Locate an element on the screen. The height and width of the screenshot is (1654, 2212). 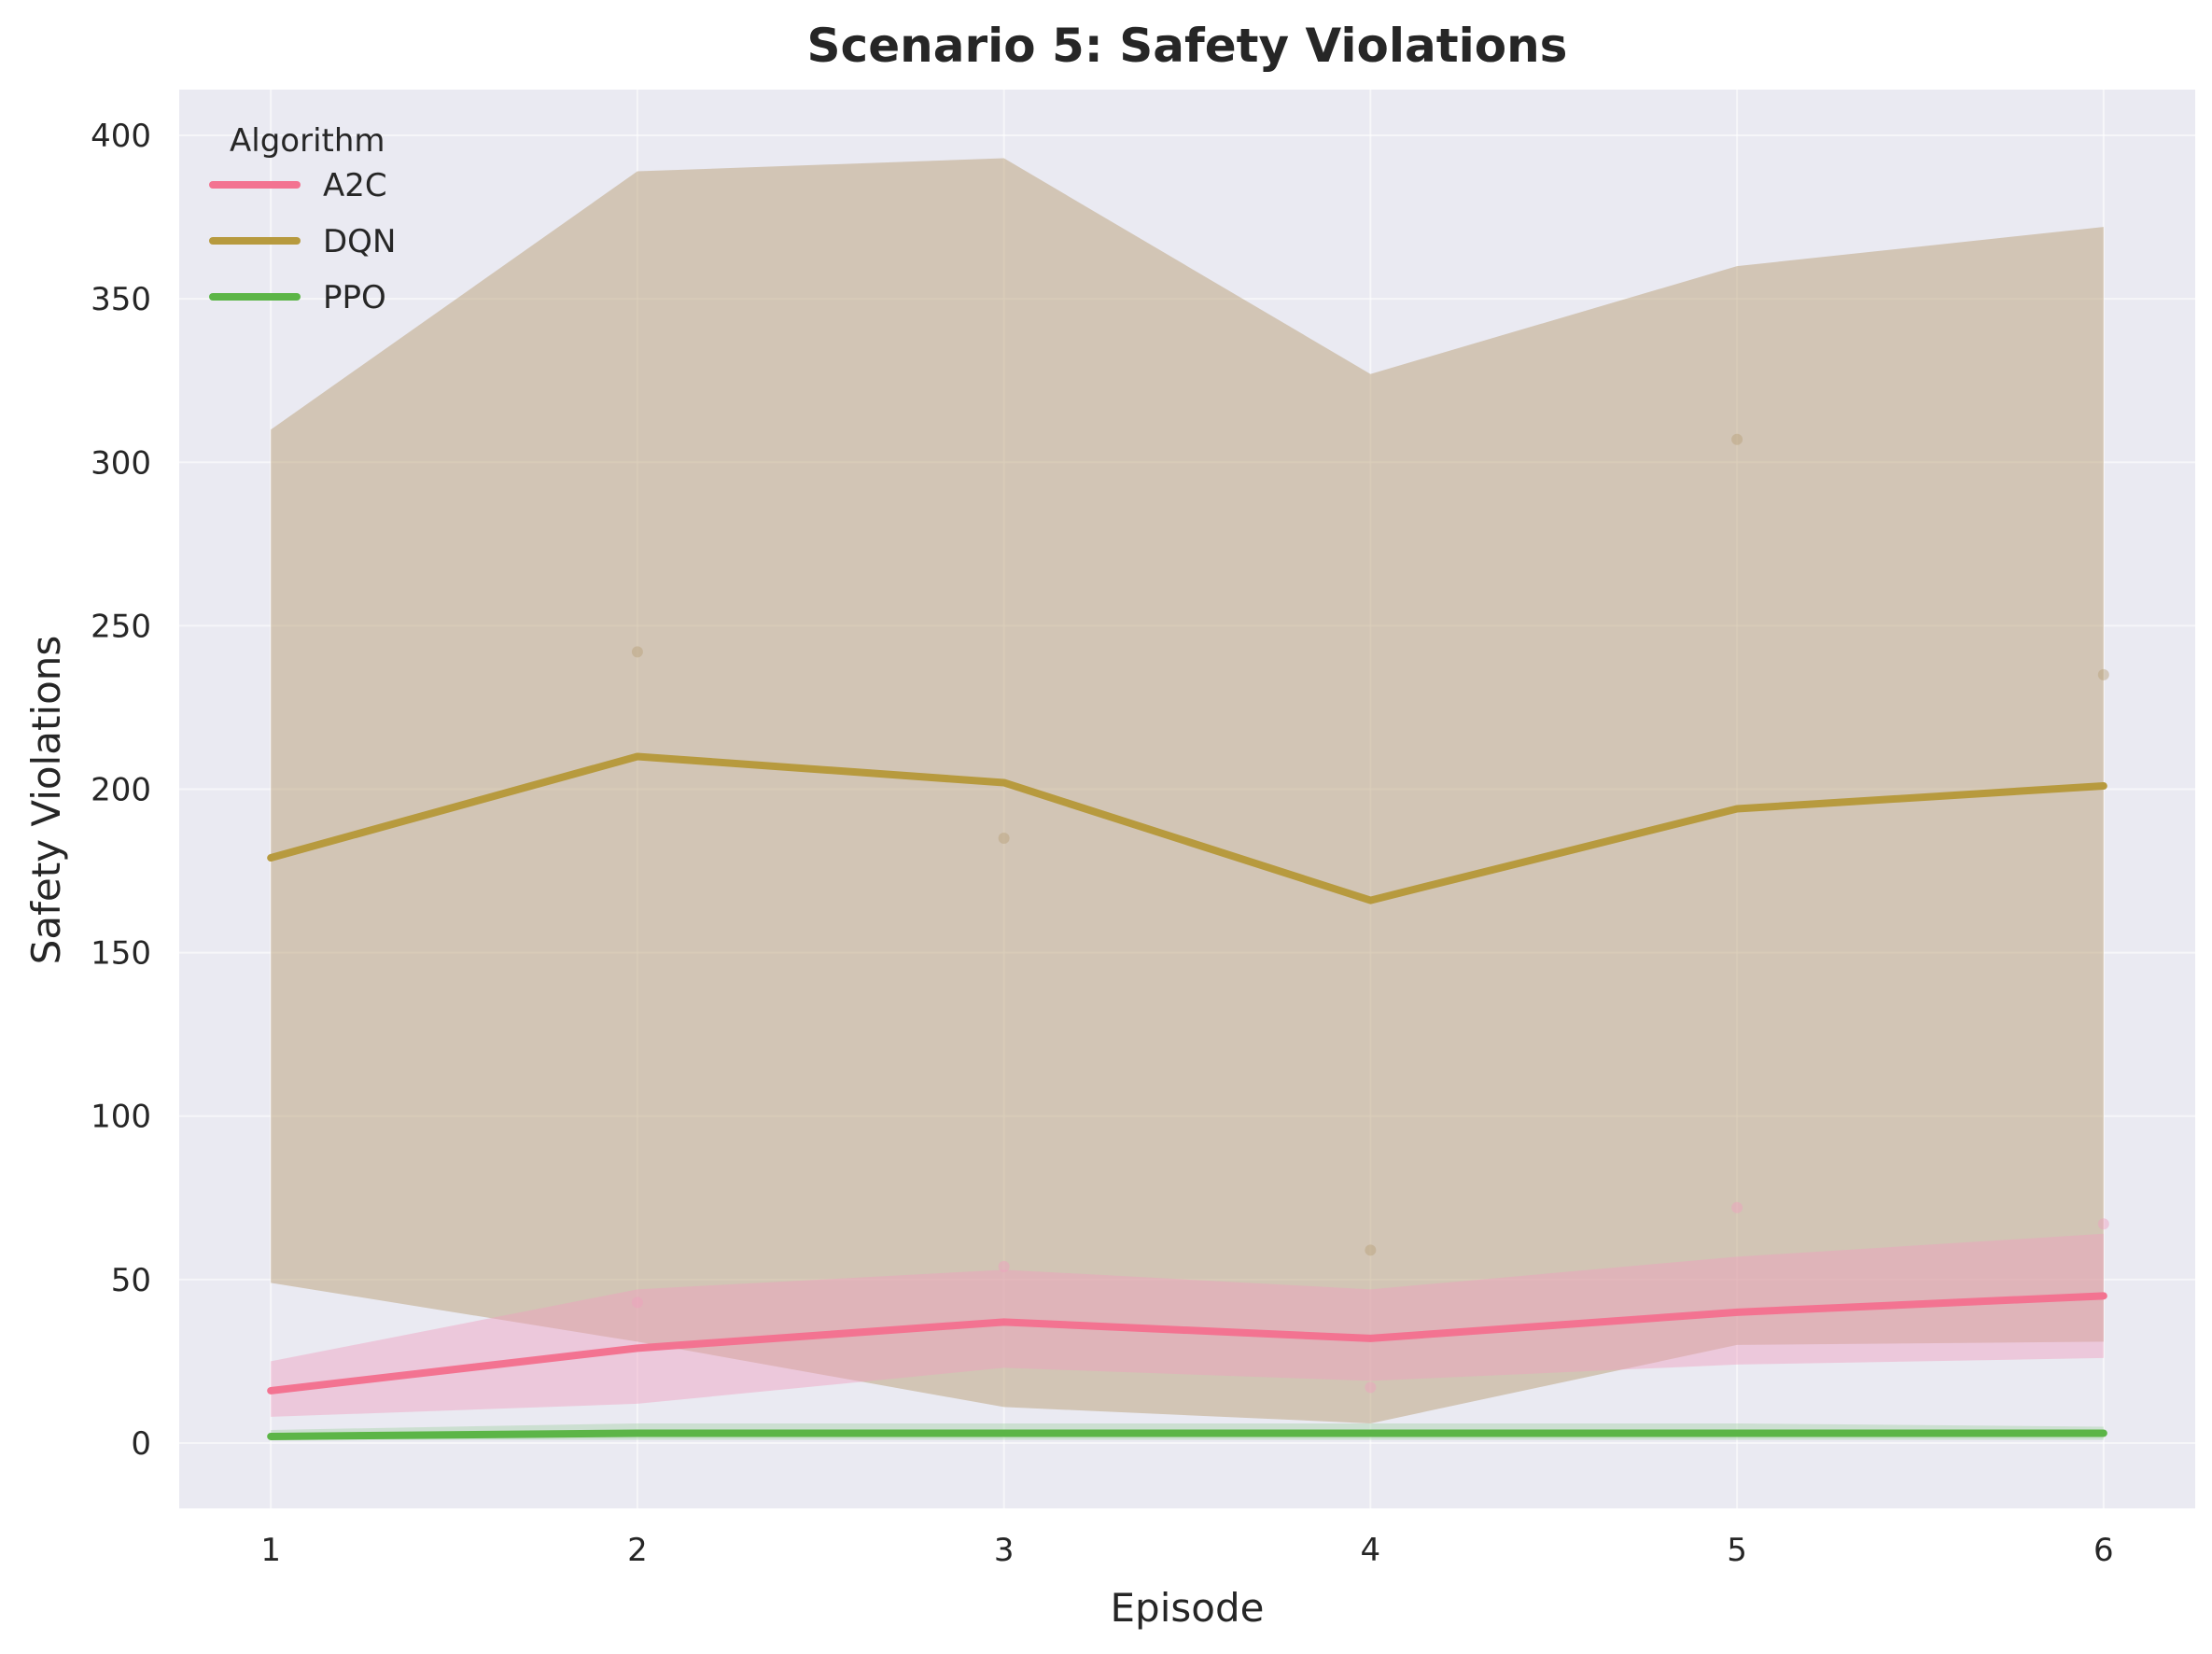
y-tick-label: 50 is located at coordinates (131, 1281).